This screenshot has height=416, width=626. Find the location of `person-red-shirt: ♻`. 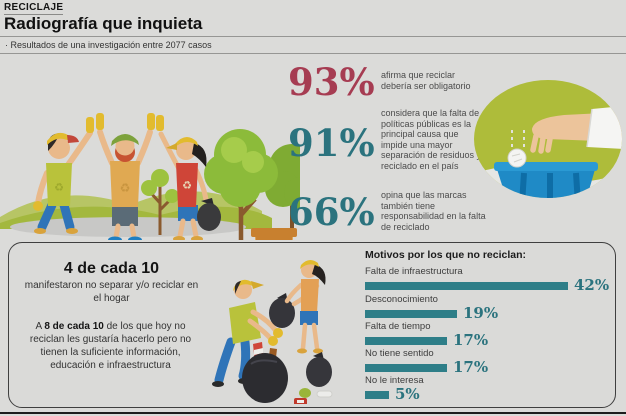

person-red-shirt: ♻ is located at coordinates (188, 177).